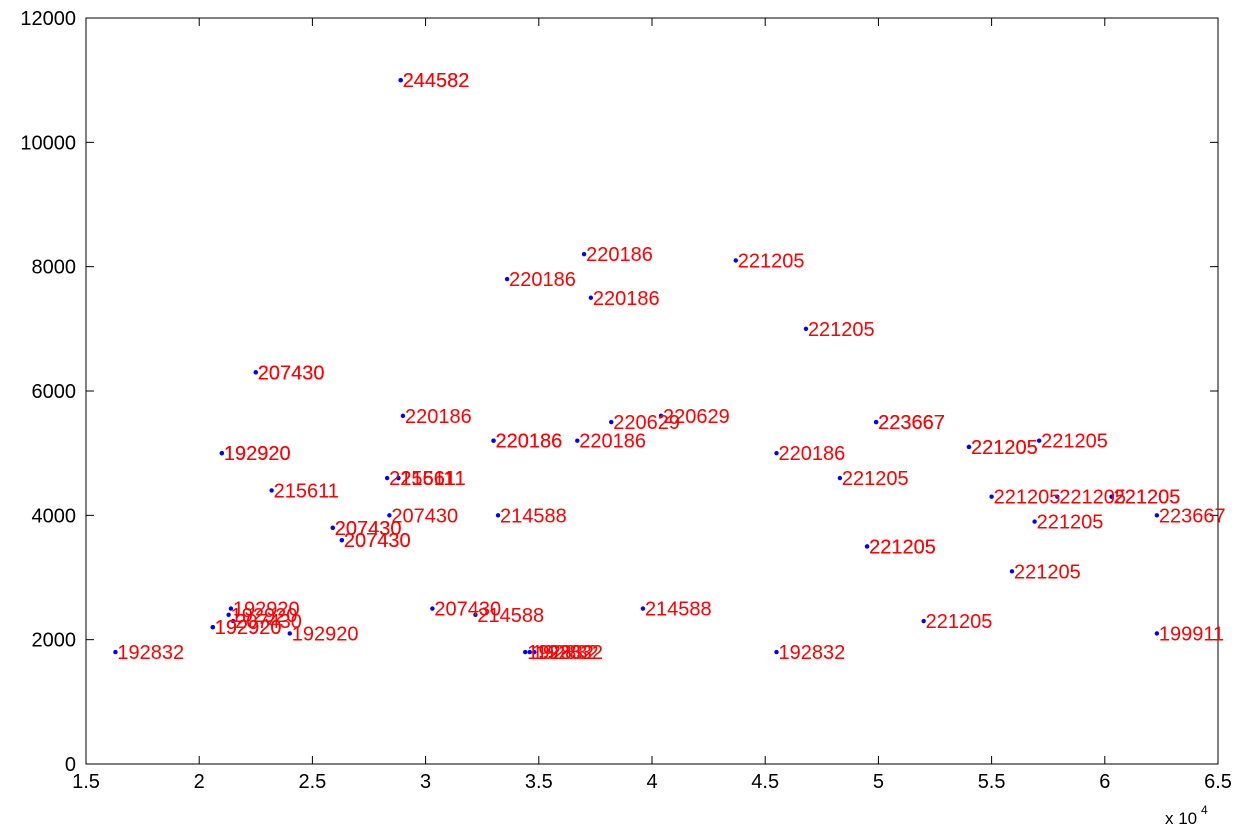 The height and width of the screenshot is (831, 1254). I want to click on x-tick-label: 4.5, so click(765, 782).